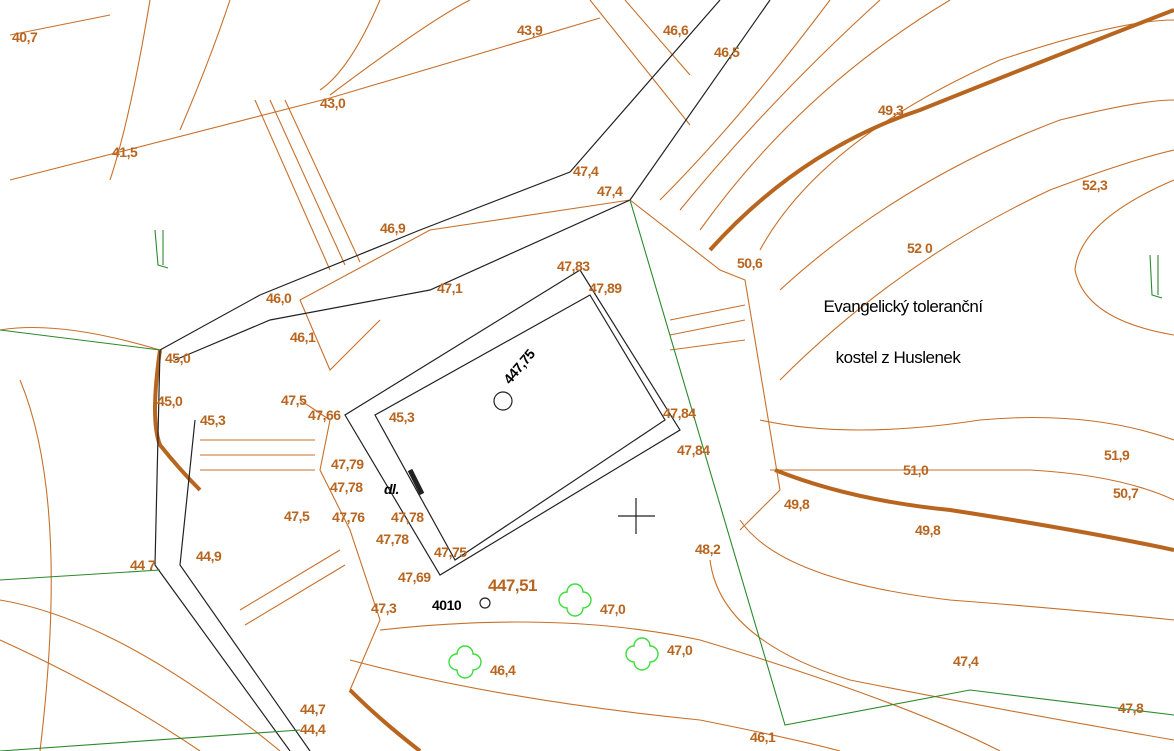 The width and height of the screenshot is (1174, 751). What do you see at coordinates (573, 266) in the screenshot?
I see `elevation-label: 47,83` at bounding box center [573, 266].